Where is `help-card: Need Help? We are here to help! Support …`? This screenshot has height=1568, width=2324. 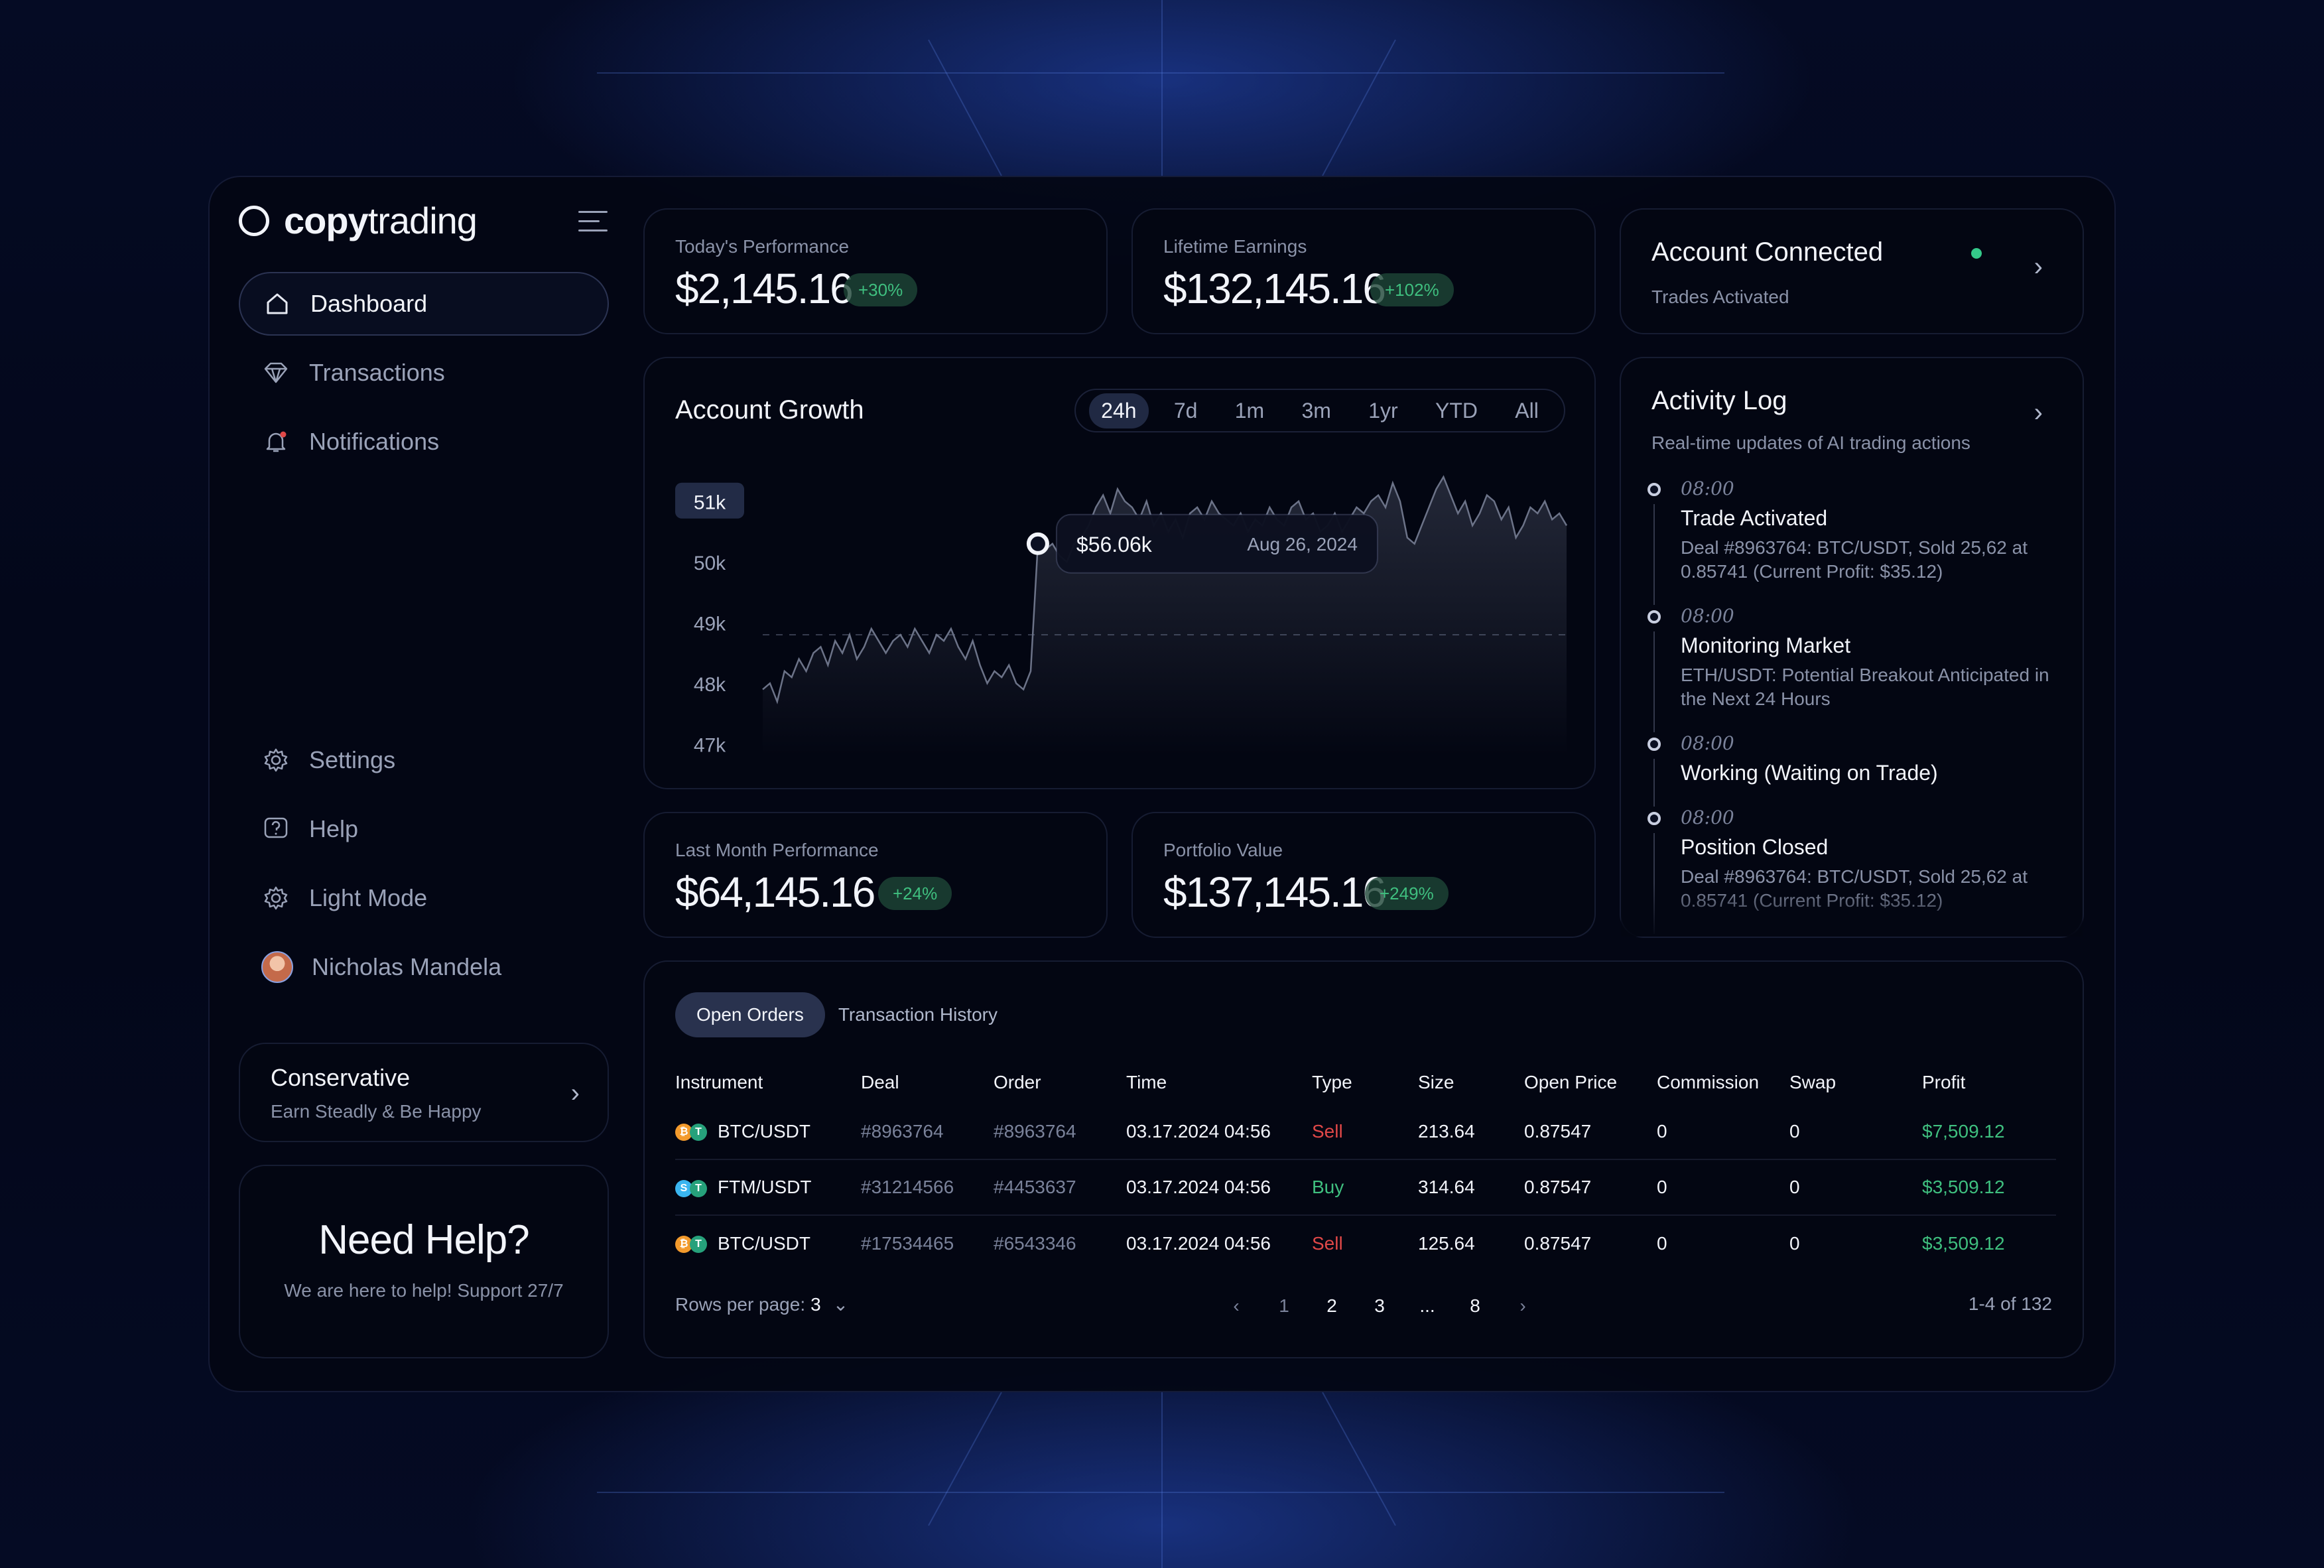 help-card: Need Help? We are here to help! Support … is located at coordinates (424, 1261).